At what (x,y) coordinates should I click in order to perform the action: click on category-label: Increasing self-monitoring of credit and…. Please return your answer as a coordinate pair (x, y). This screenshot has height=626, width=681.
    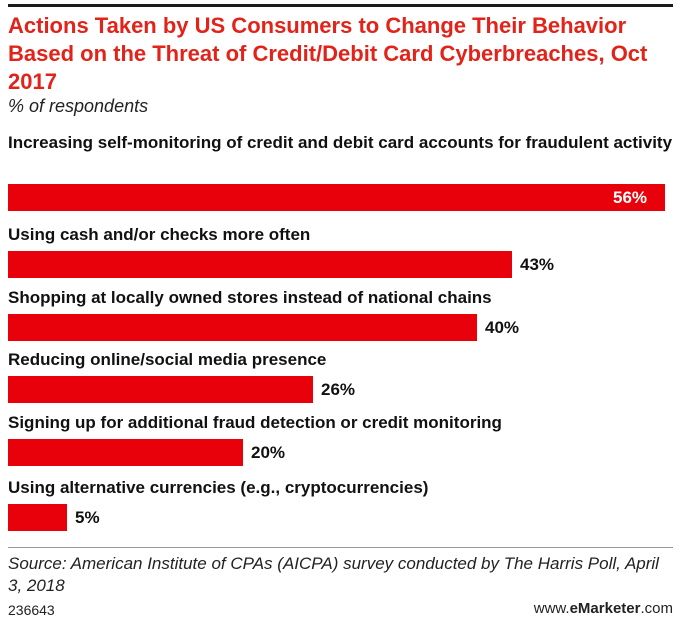
    Looking at the image, I should click on (340, 142).